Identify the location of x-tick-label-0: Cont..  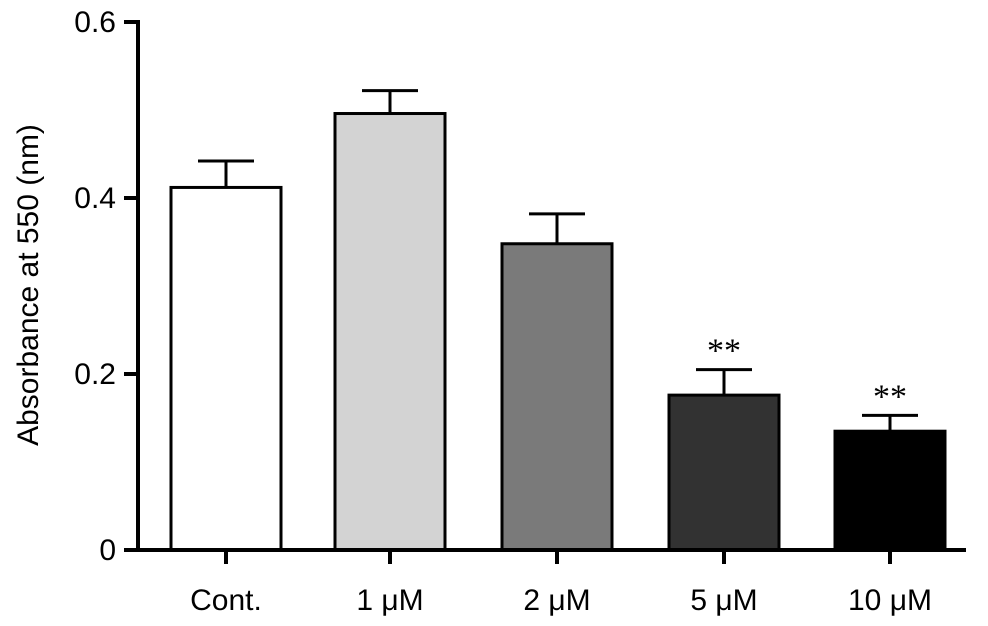
(226, 600).